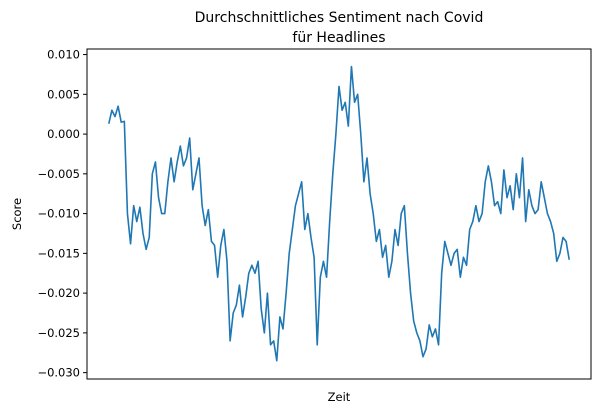  What do you see at coordinates (58, 293) in the screenshot?
I see `y-tick-label: −0.020` at bounding box center [58, 293].